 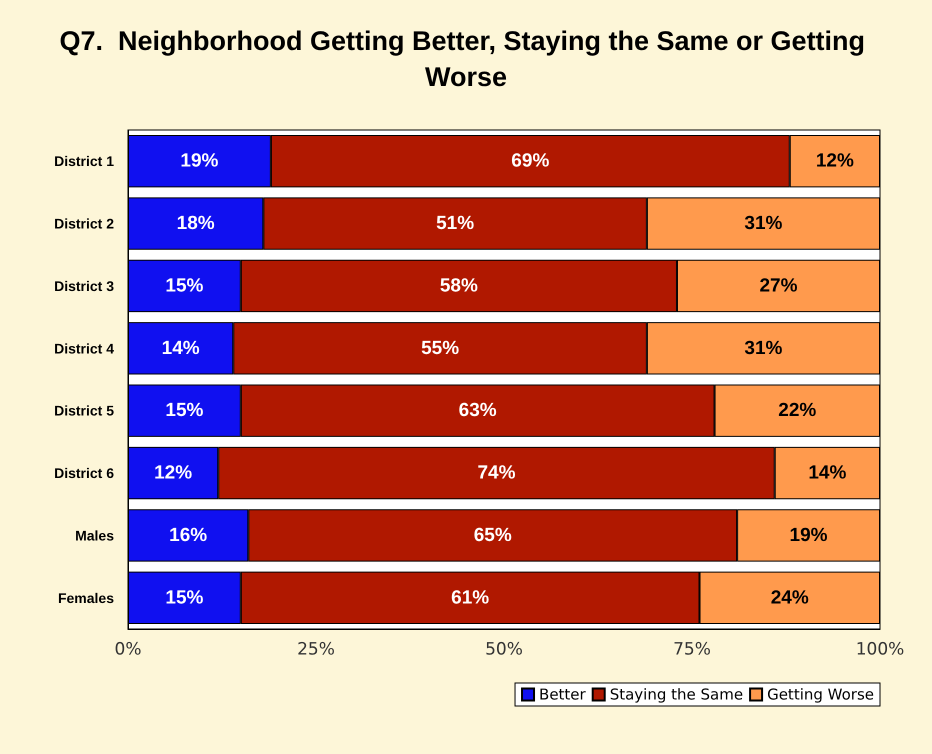 I want to click on data-label: 27%, so click(x=778, y=285).